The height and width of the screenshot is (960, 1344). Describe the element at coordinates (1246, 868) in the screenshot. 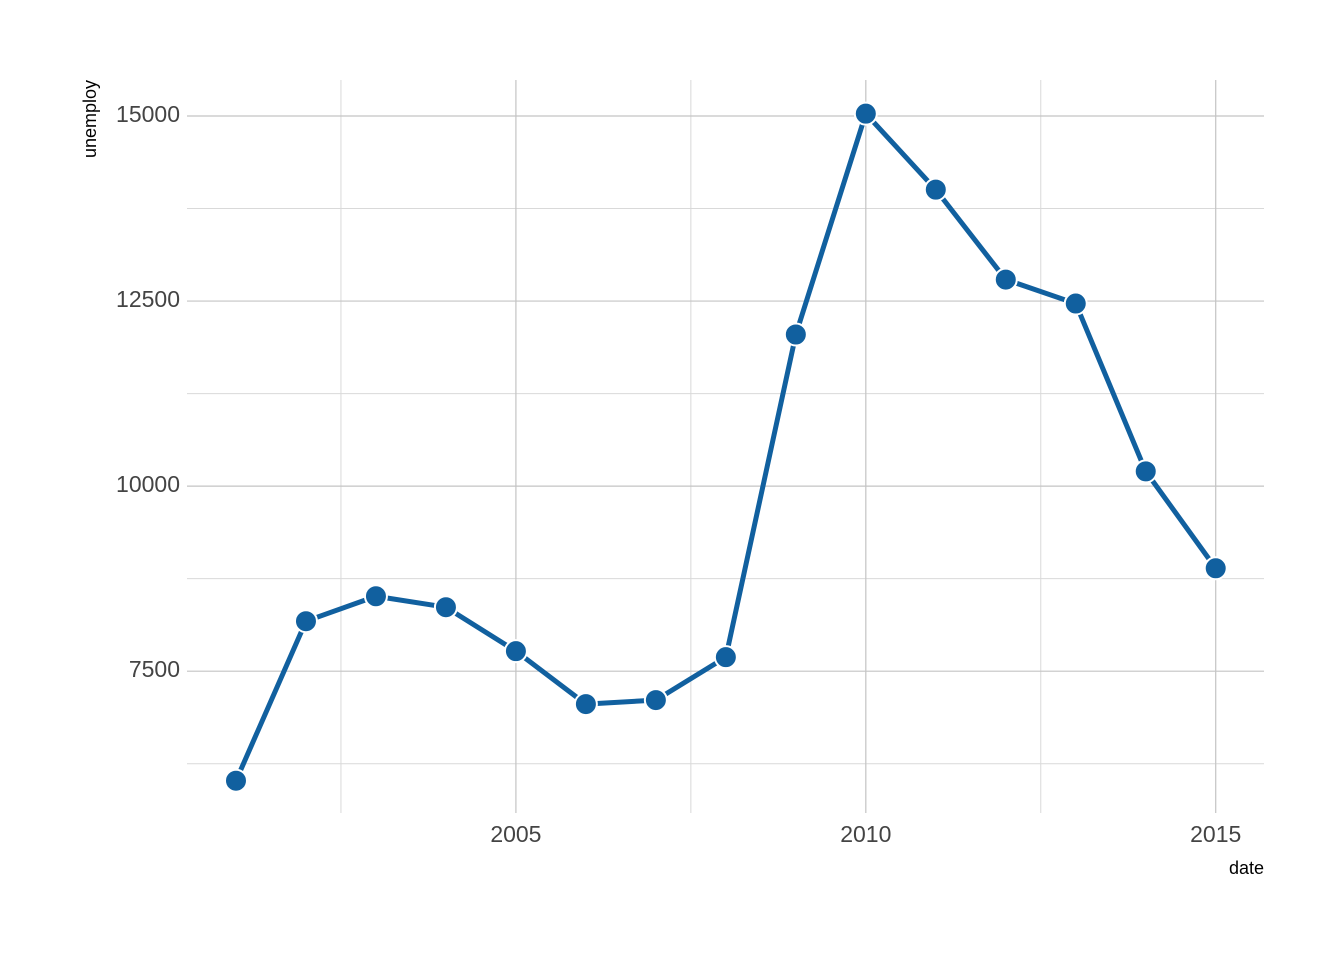

I see `x-axis-title: date` at that location.